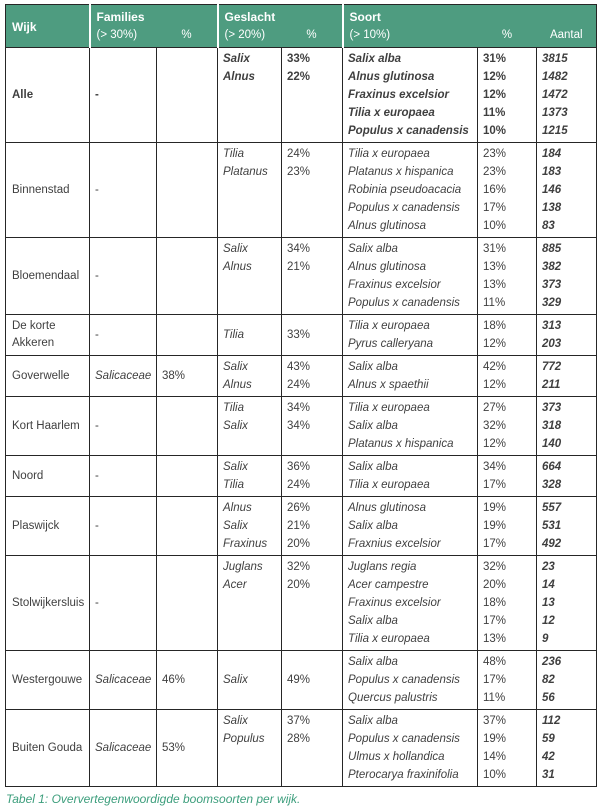 Image resolution: width=602 pixels, height=806 pixels. Describe the element at coordinates (552, 303) in the screenshot. I see `species-aantal: 329` at that location.